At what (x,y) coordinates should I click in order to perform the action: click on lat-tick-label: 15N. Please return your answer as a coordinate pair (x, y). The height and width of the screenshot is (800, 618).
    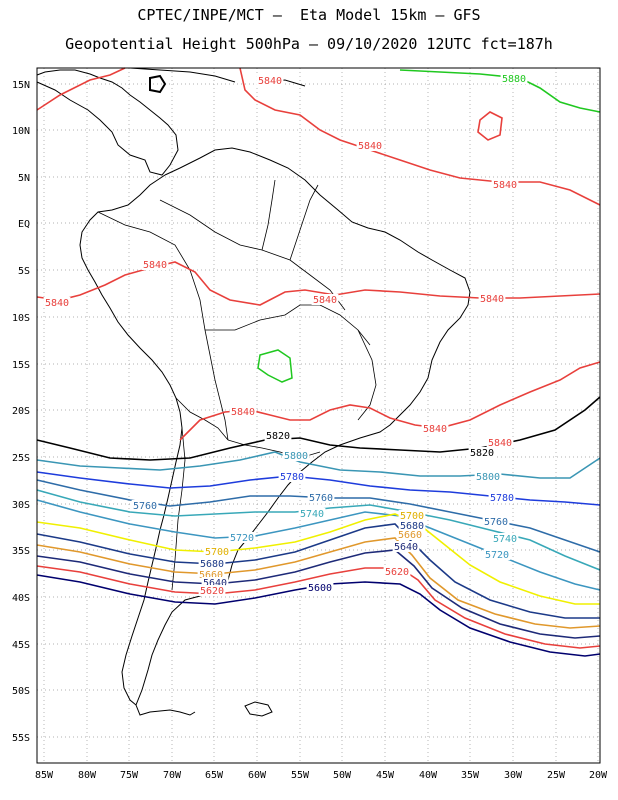
    Looking at the image, I should click on (21, 85).